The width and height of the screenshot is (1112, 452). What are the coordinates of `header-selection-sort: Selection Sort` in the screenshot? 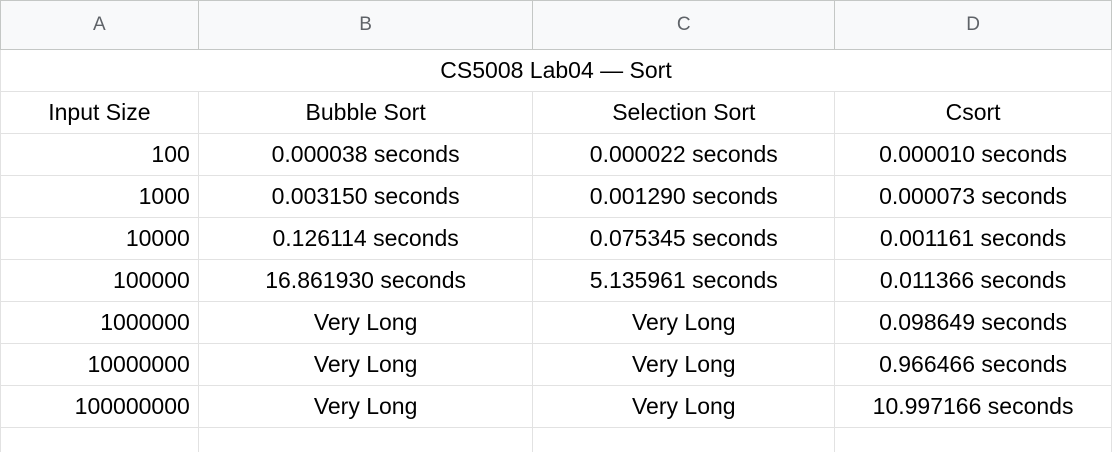 It's located at (684, 112).